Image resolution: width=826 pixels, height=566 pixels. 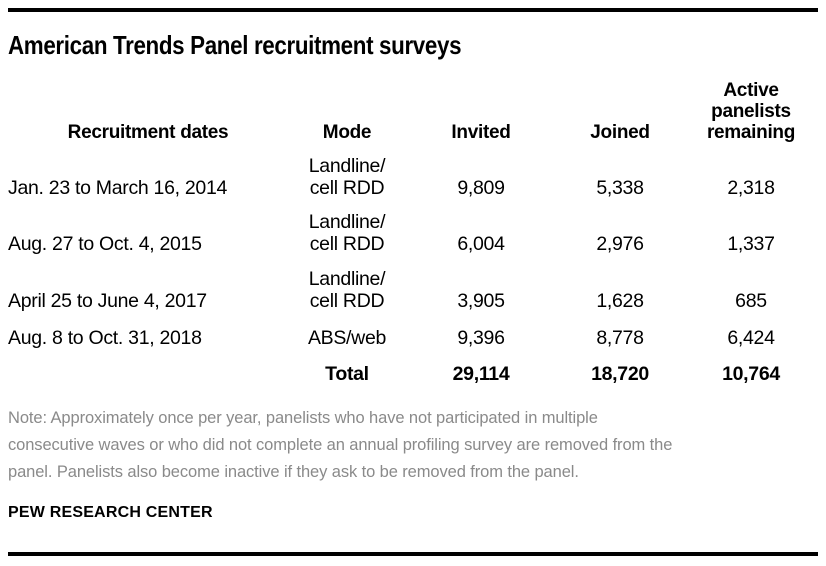 I want to click on top-rule, so click(x=413, y=10).